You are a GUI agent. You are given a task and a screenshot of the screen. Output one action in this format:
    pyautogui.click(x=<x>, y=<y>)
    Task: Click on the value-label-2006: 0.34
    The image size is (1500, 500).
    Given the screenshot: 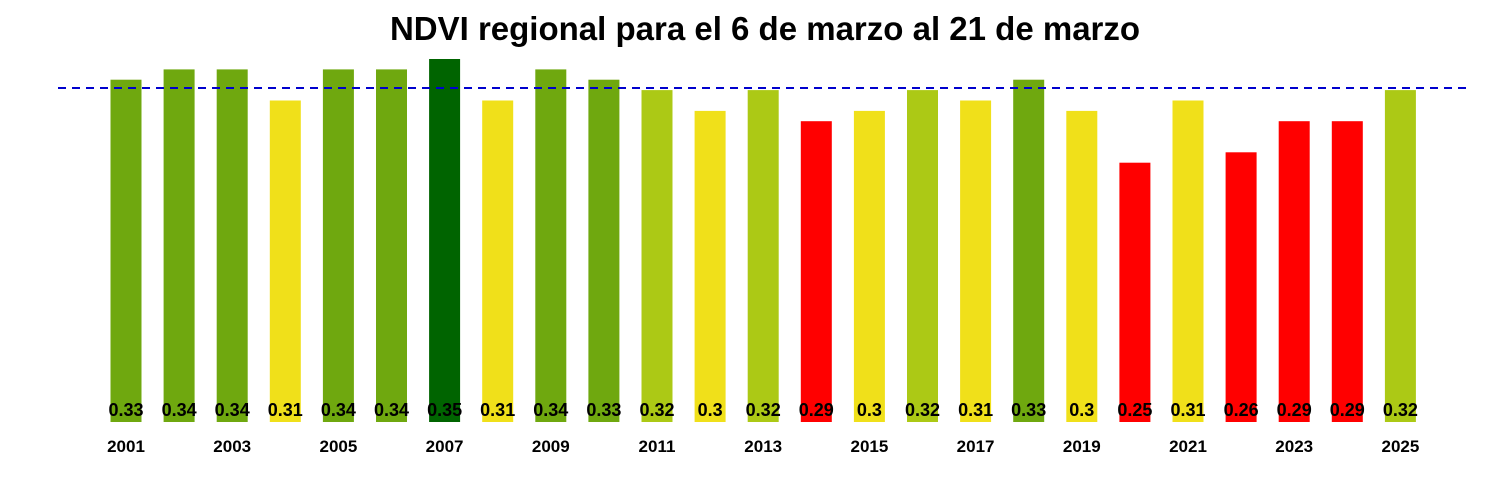 What is the action you would take?
    pyautogui.click(x=391, y=410)
    